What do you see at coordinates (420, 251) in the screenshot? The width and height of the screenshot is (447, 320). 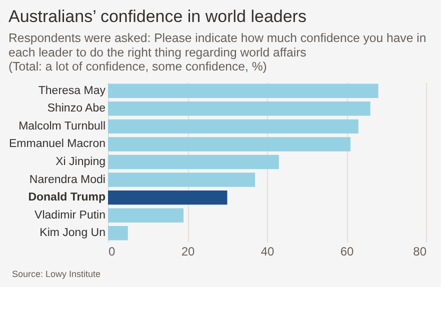 I see `x-tick-label: 80` at bounding box center [420, 251].